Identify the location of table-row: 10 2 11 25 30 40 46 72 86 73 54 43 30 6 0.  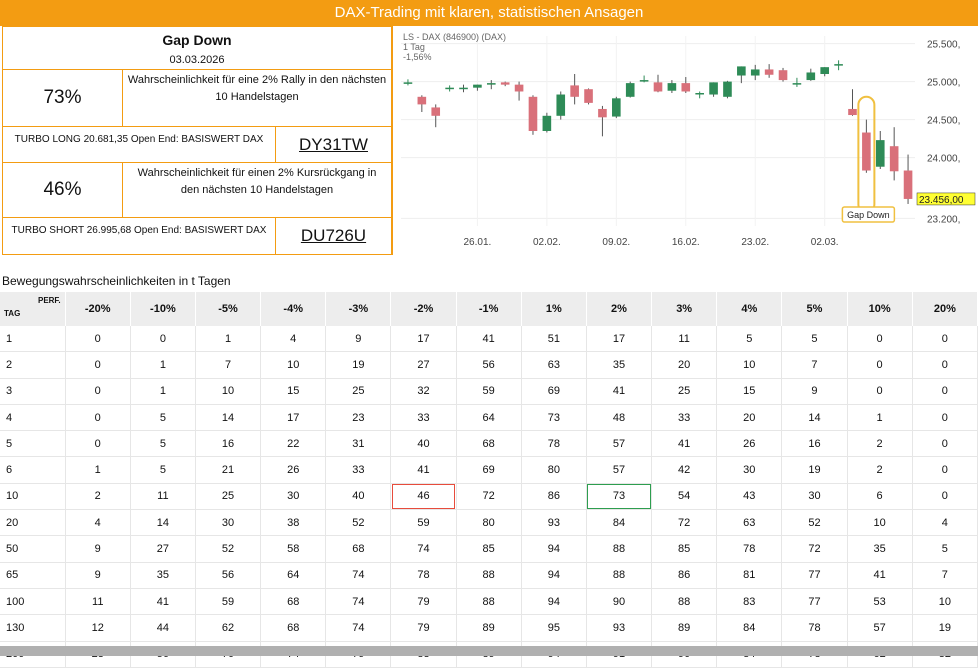
(489, 497).